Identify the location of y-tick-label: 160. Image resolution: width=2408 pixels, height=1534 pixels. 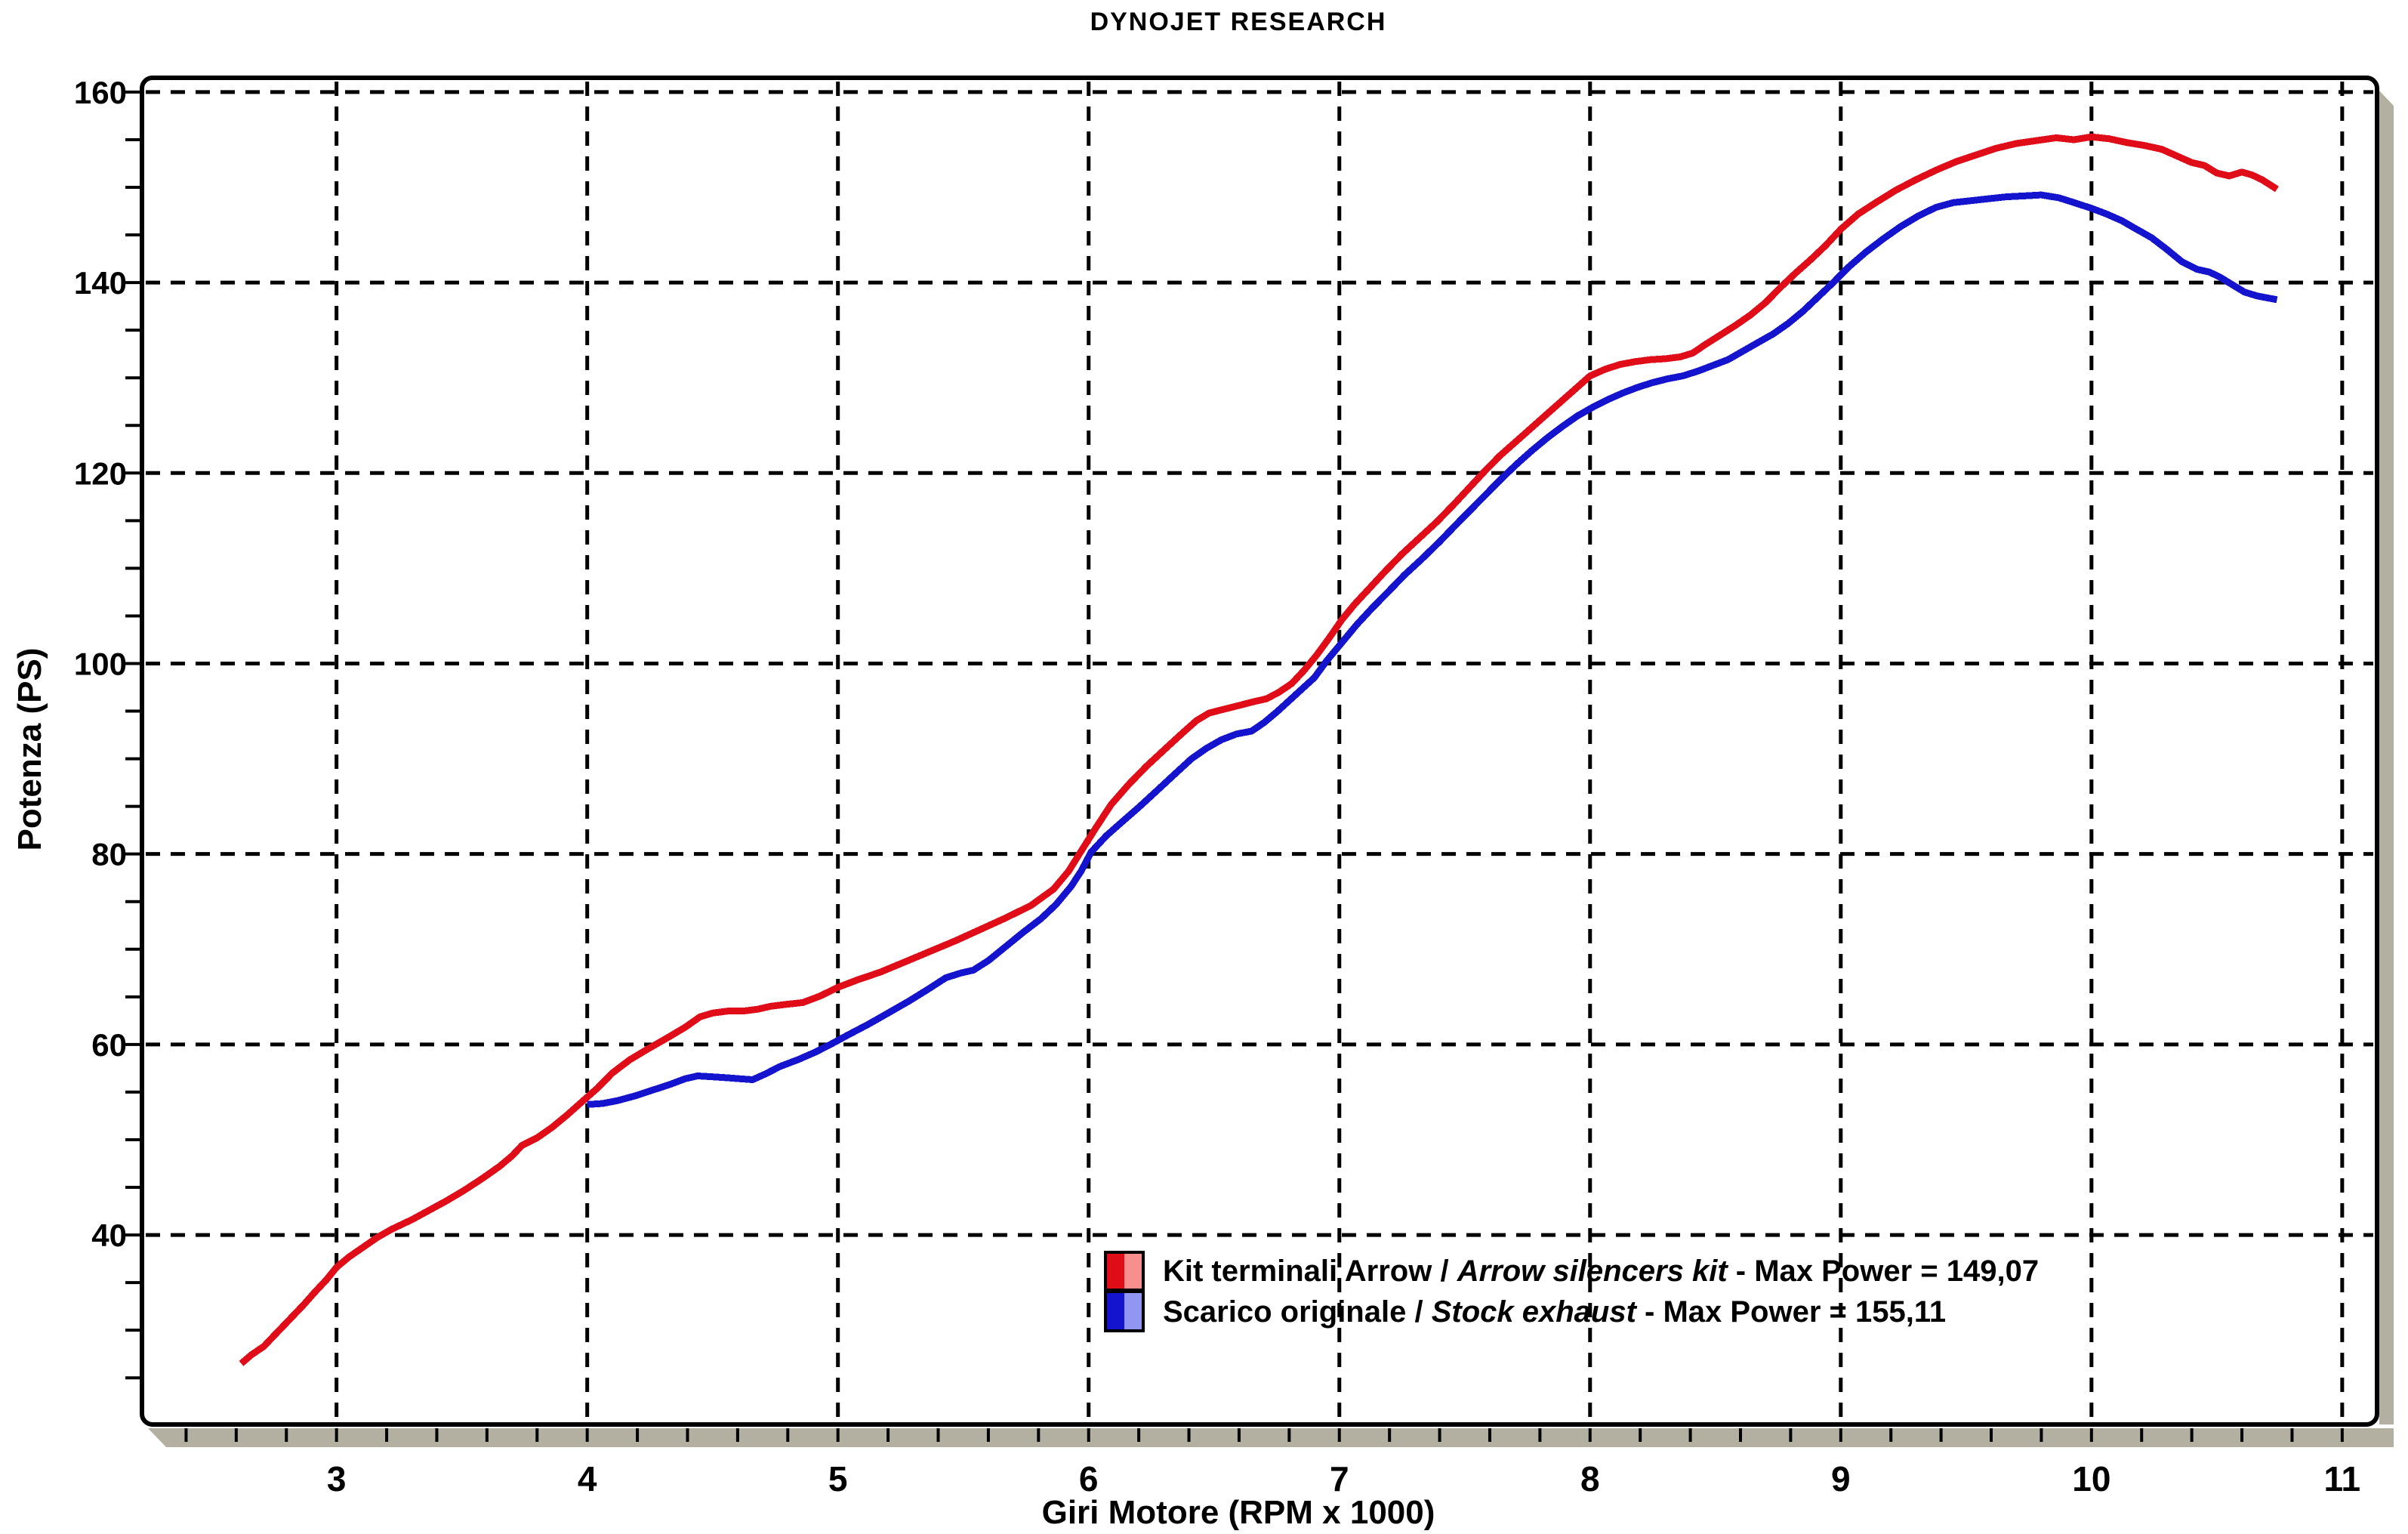
(100, 92).